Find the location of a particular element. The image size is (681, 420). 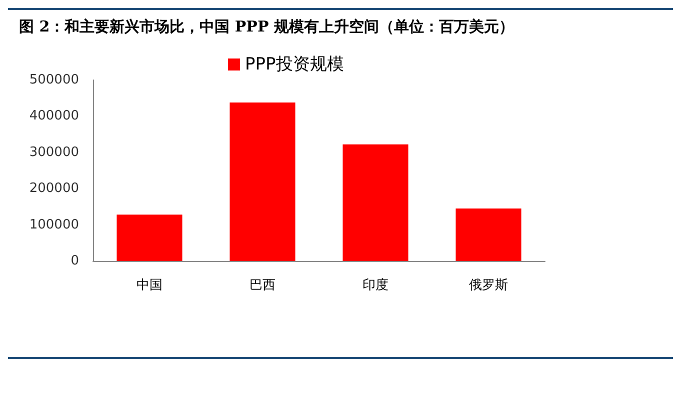

y-tick-label: 300000 is located at coordinates (54, 152).